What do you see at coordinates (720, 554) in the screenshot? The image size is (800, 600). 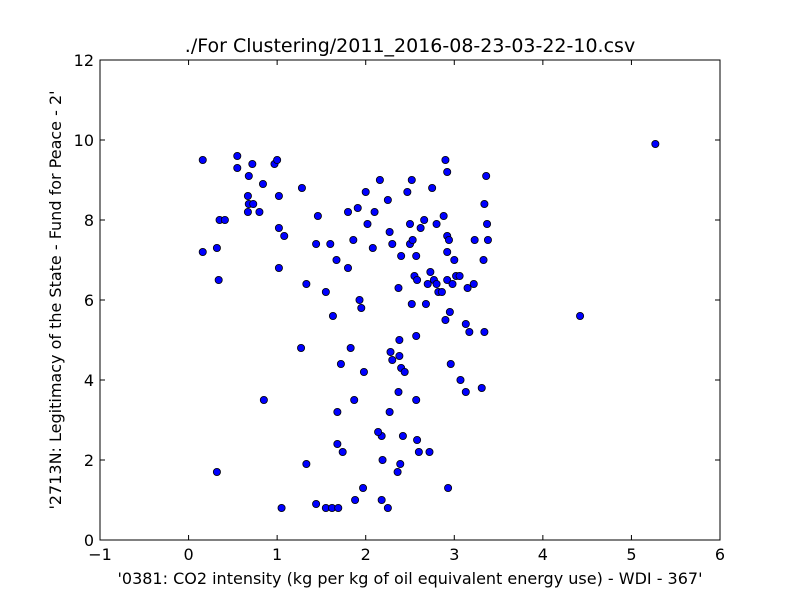 I see `x-tick-label: 6` at bounding box center [720, 554].